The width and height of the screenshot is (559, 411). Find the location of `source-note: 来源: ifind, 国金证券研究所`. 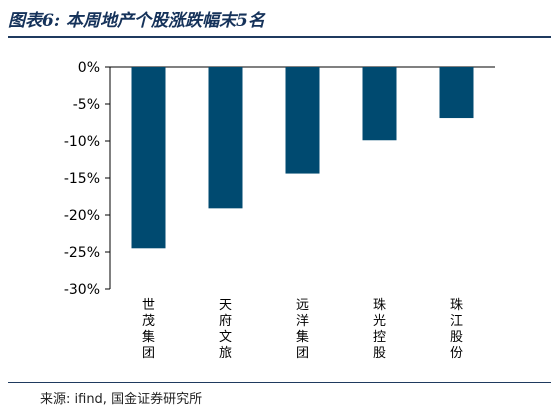

source-note: 来源: ifind, 国金证券研究所 is located at coordinates (121, 399).